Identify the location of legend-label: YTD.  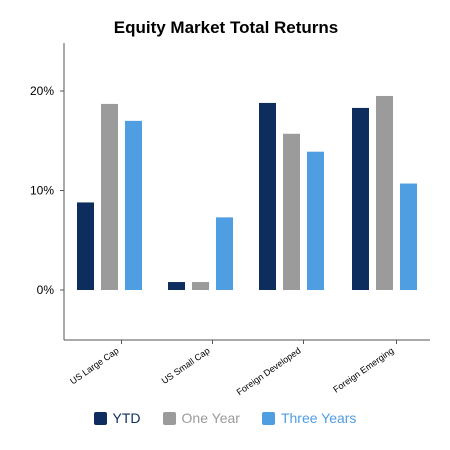
(126, 418).